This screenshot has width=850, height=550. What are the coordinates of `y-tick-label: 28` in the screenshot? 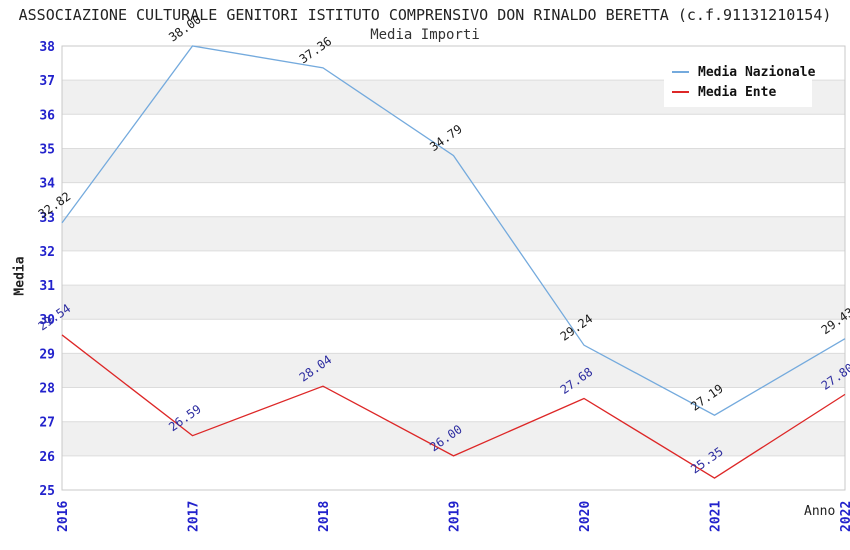 It's located at (47, 389).